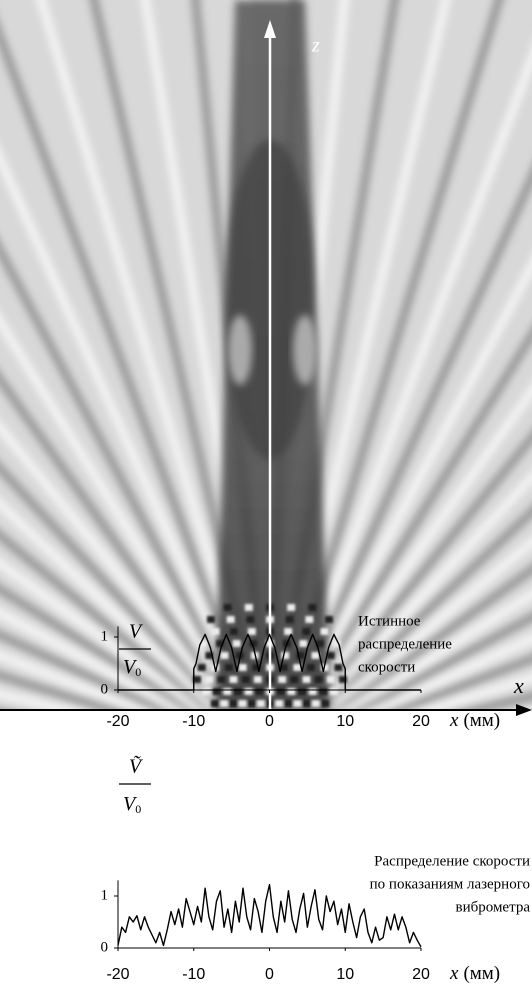 Image resolution: width=532 pixels, height=993 pixels. Describe the element at coordinates (386, 667) in the screenshot. I see `annotation: скорости` at that location.